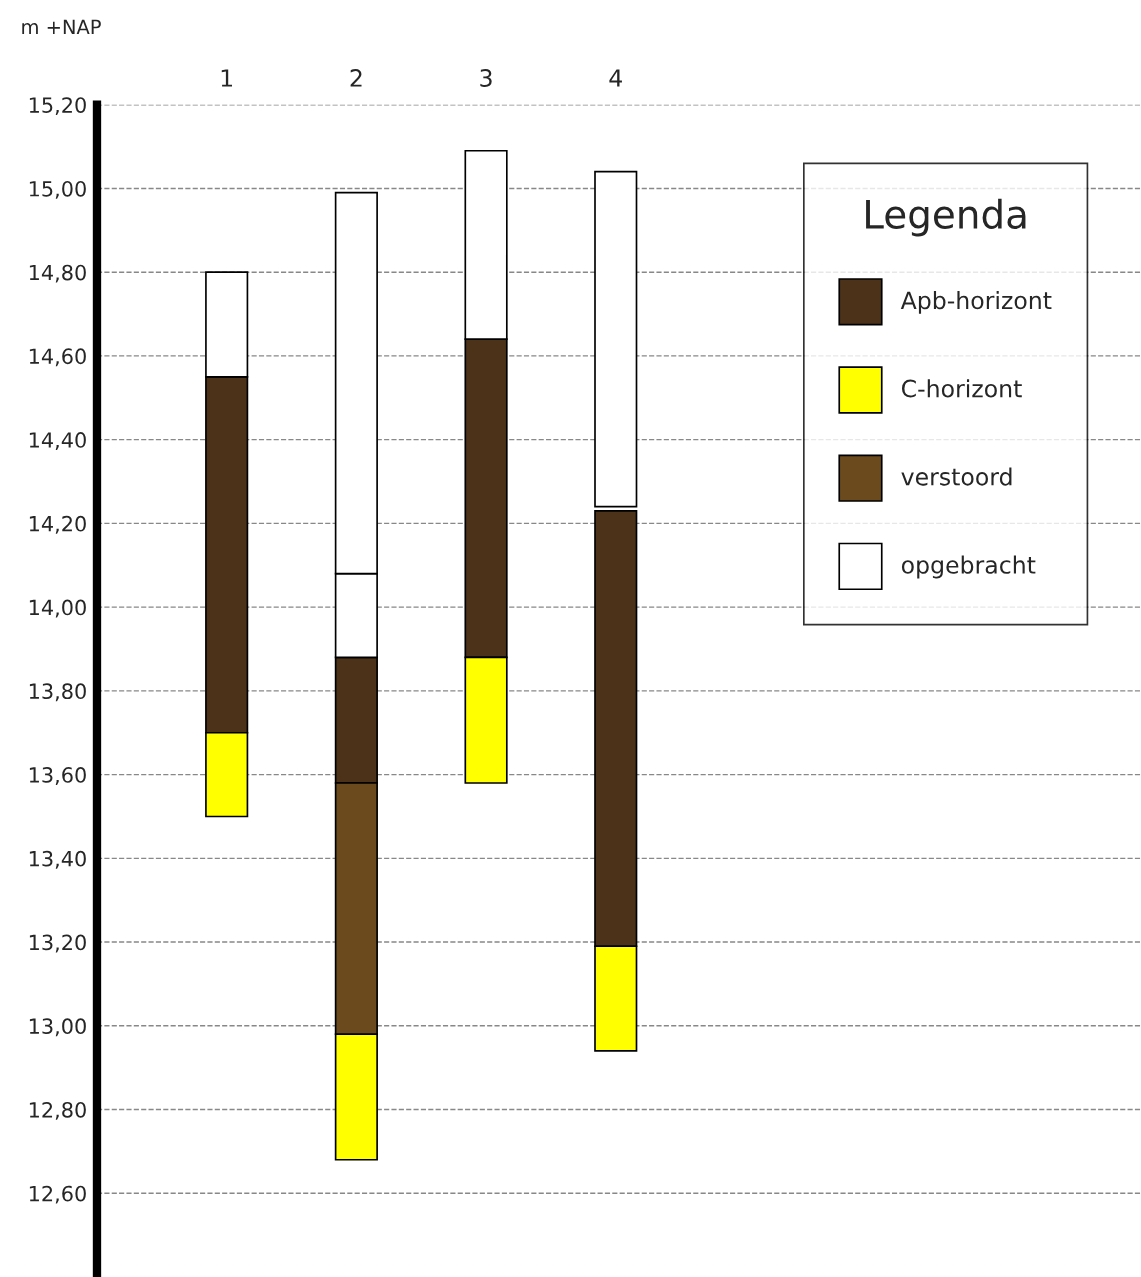  What do you see at coordinates (57, 273) in the screenshot?
I see `y-tick-label: 14,80` at bounding box center [57, 273].